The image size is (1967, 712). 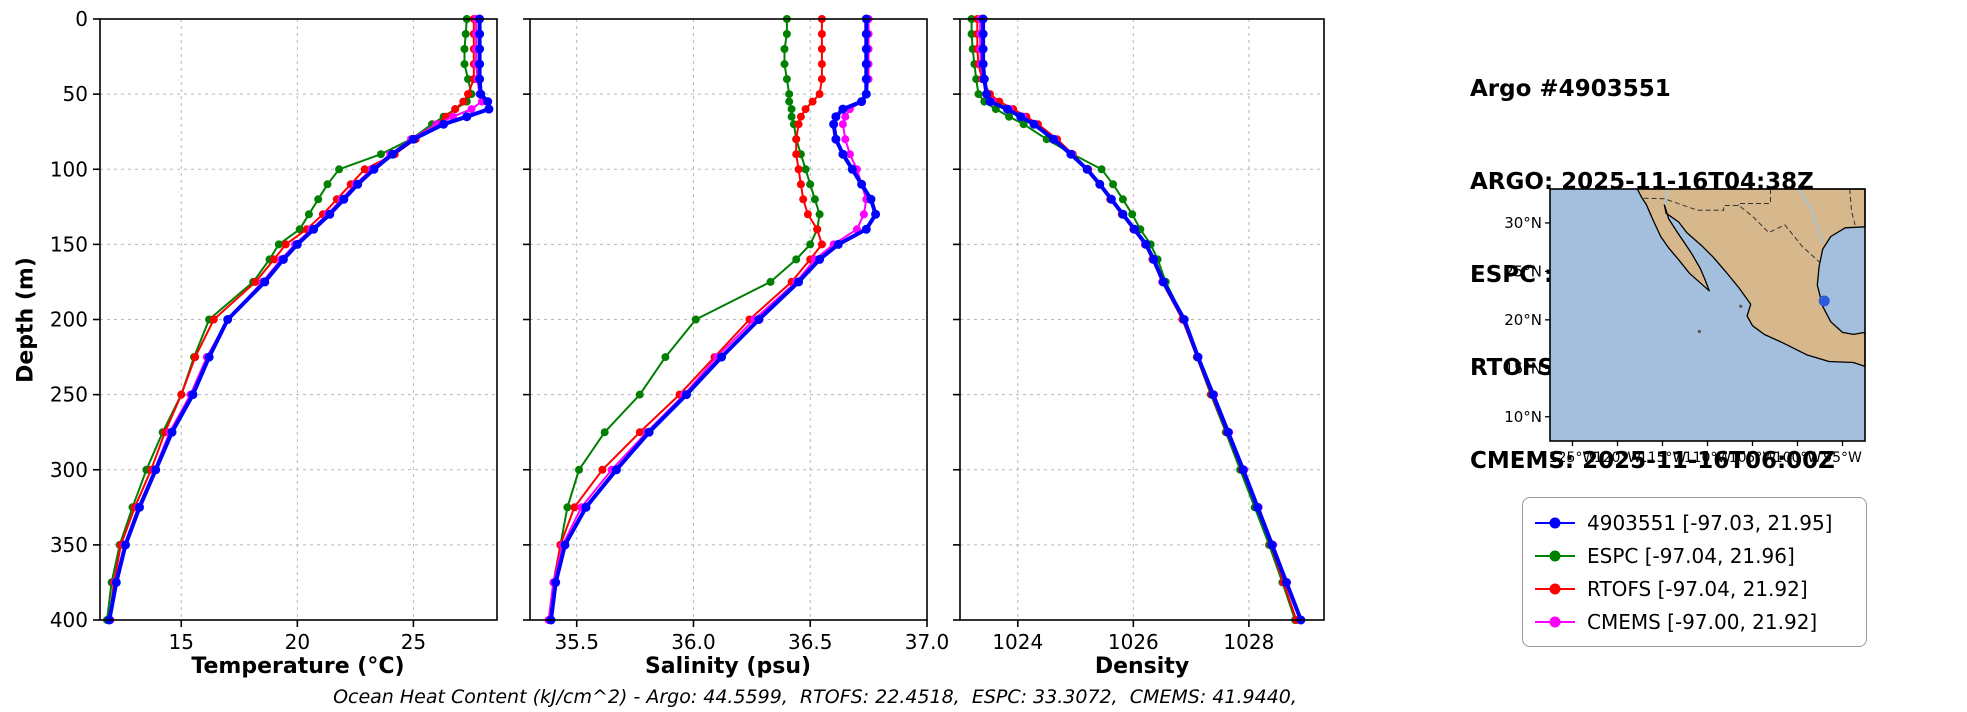 What do you see at coordinates (810, 642) in the screenshot?
I see `svg-text: 36.5` at bounding box center [810, 642].